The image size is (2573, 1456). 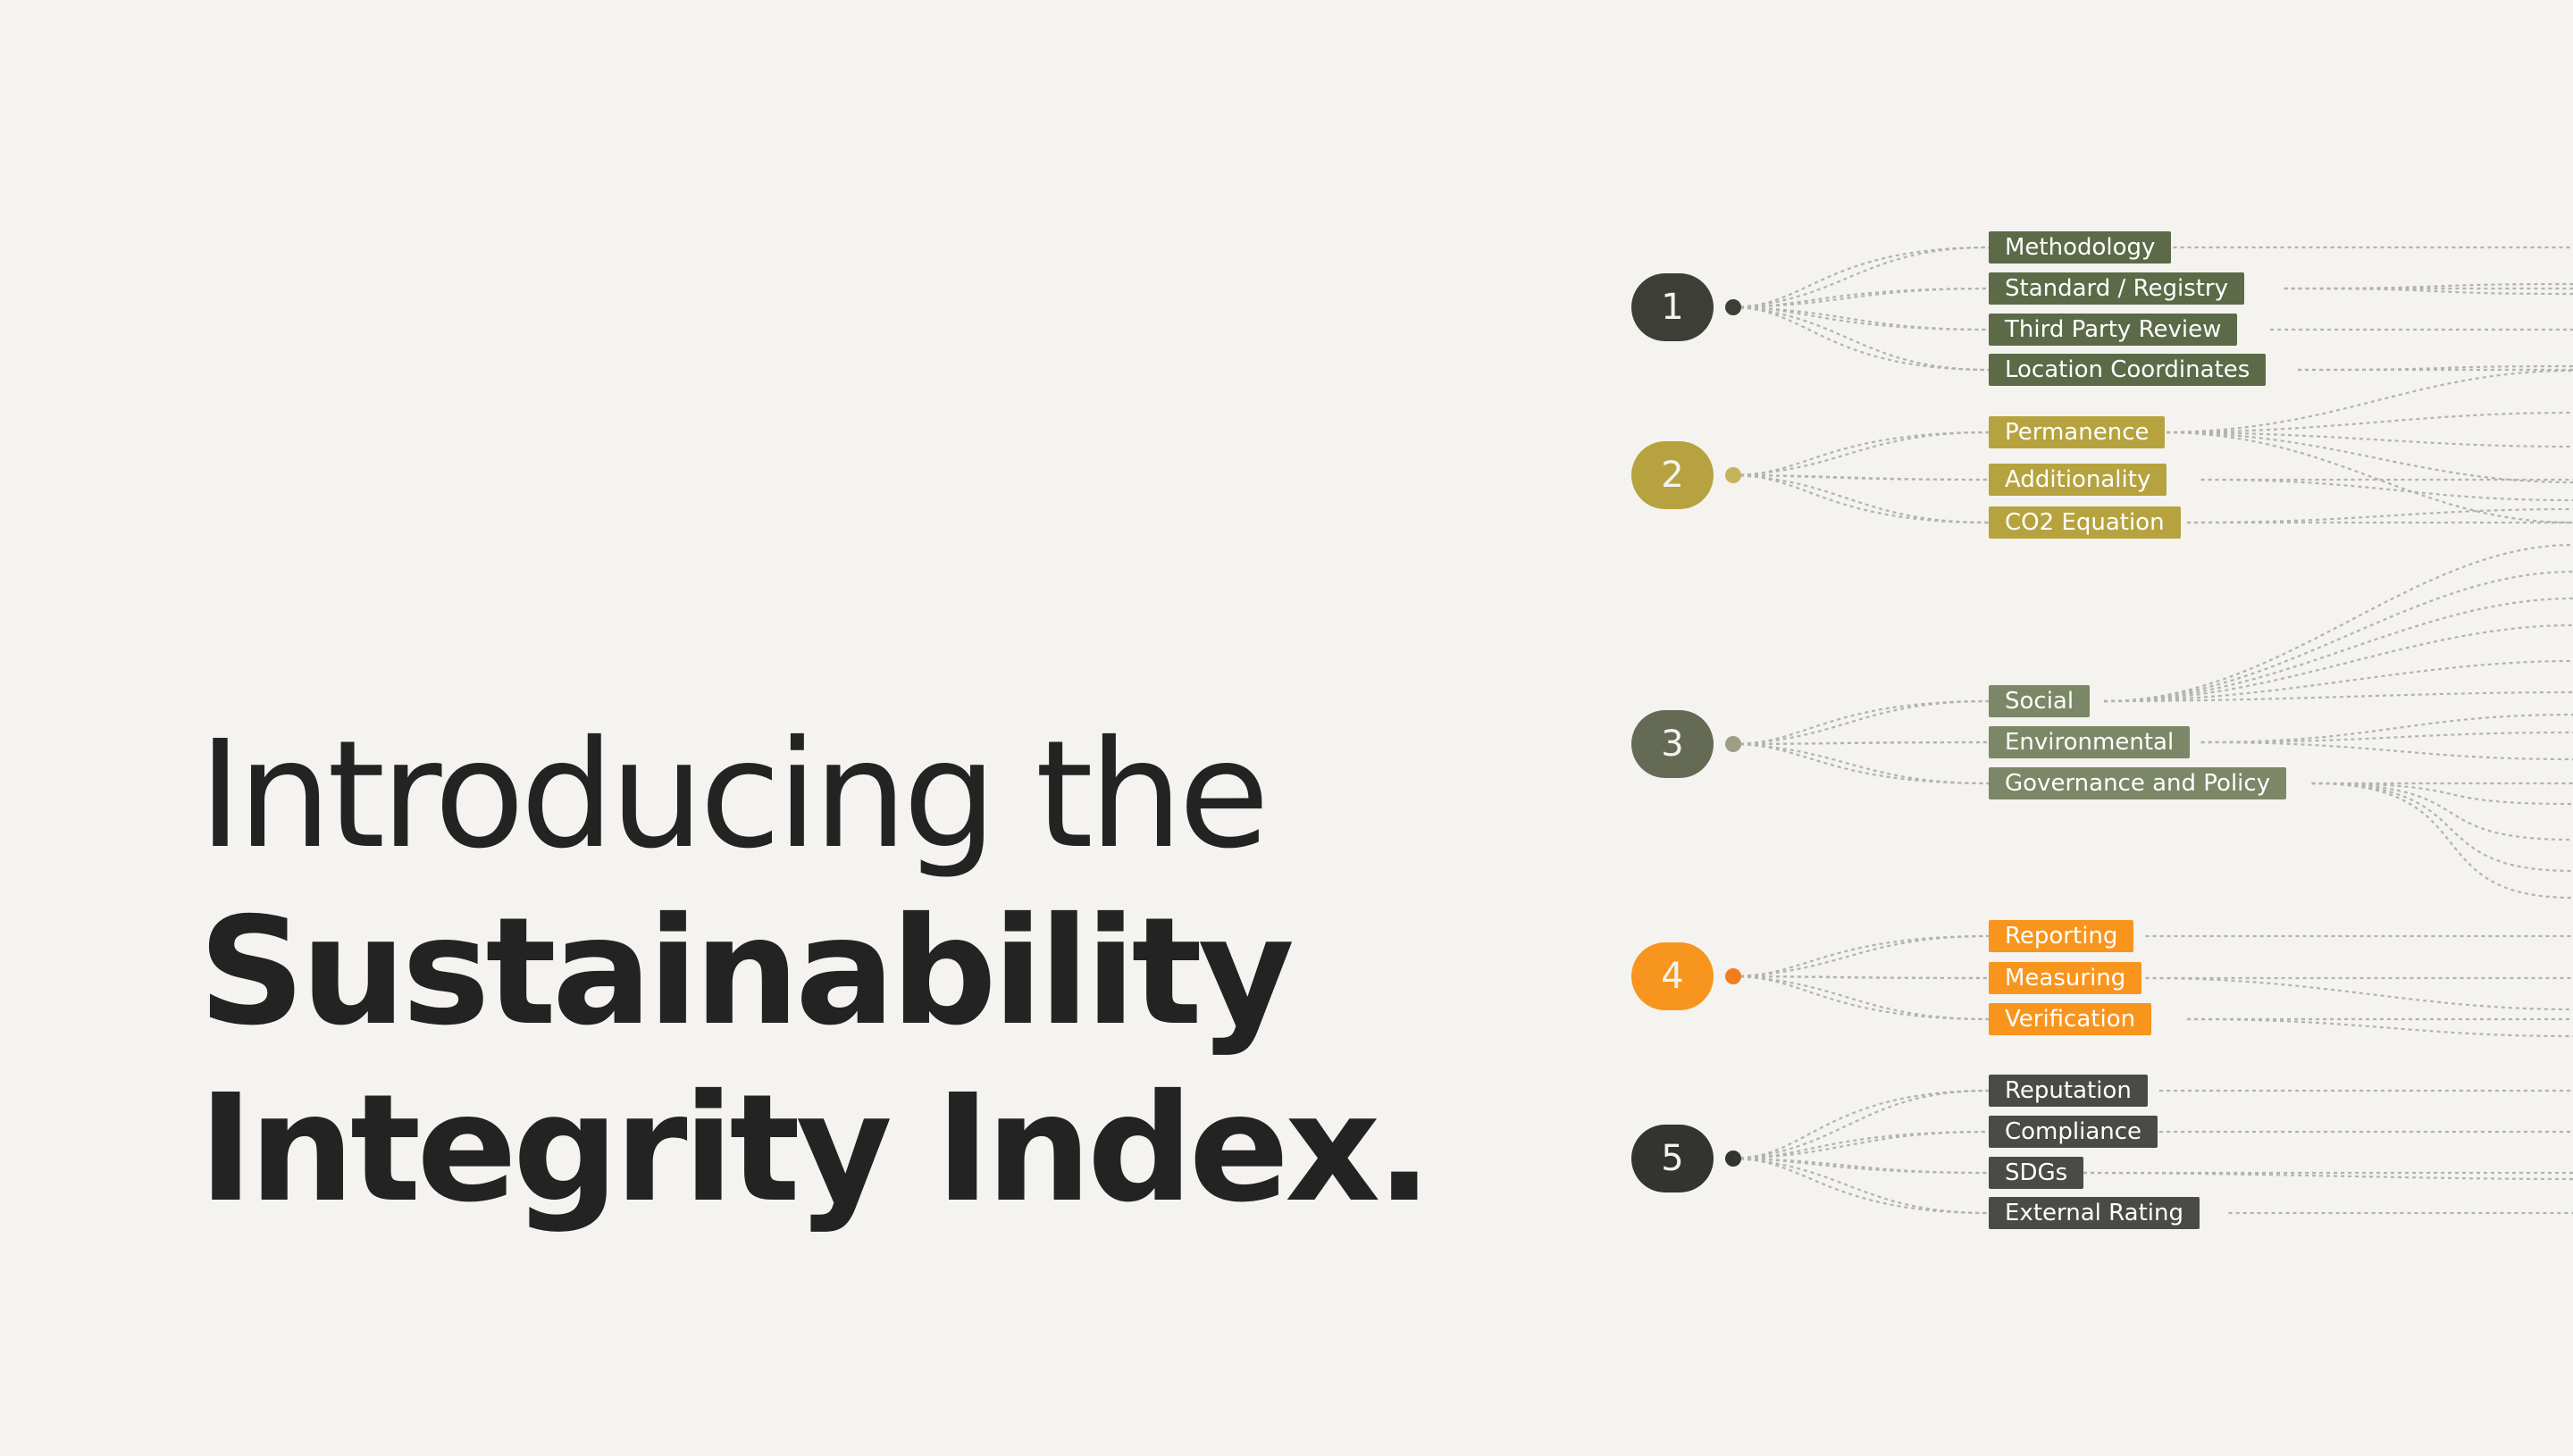 I want to click on group-number-badge: 5, so click(x=1672, y=1158).